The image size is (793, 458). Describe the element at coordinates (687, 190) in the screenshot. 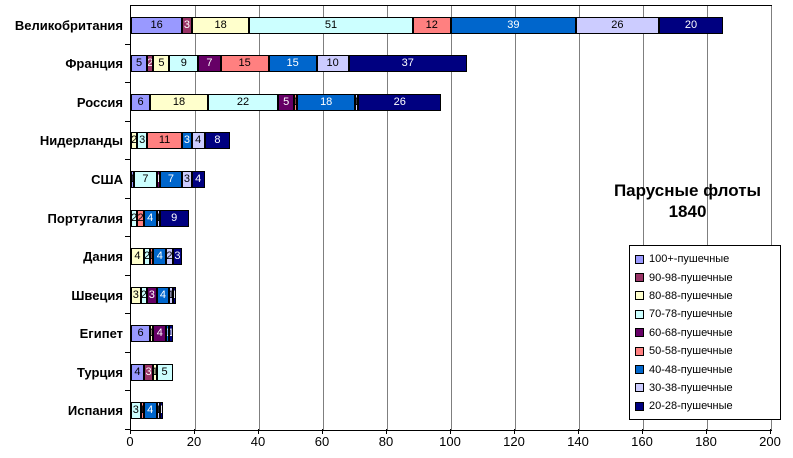

I see `chart-title-line1: Парусные флоты` at that location.